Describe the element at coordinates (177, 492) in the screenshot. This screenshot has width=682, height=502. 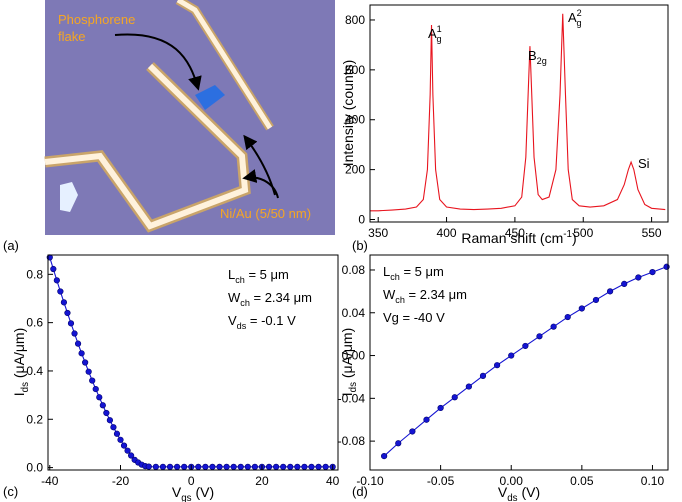
I see `x-axis-label-part: V` at that location.